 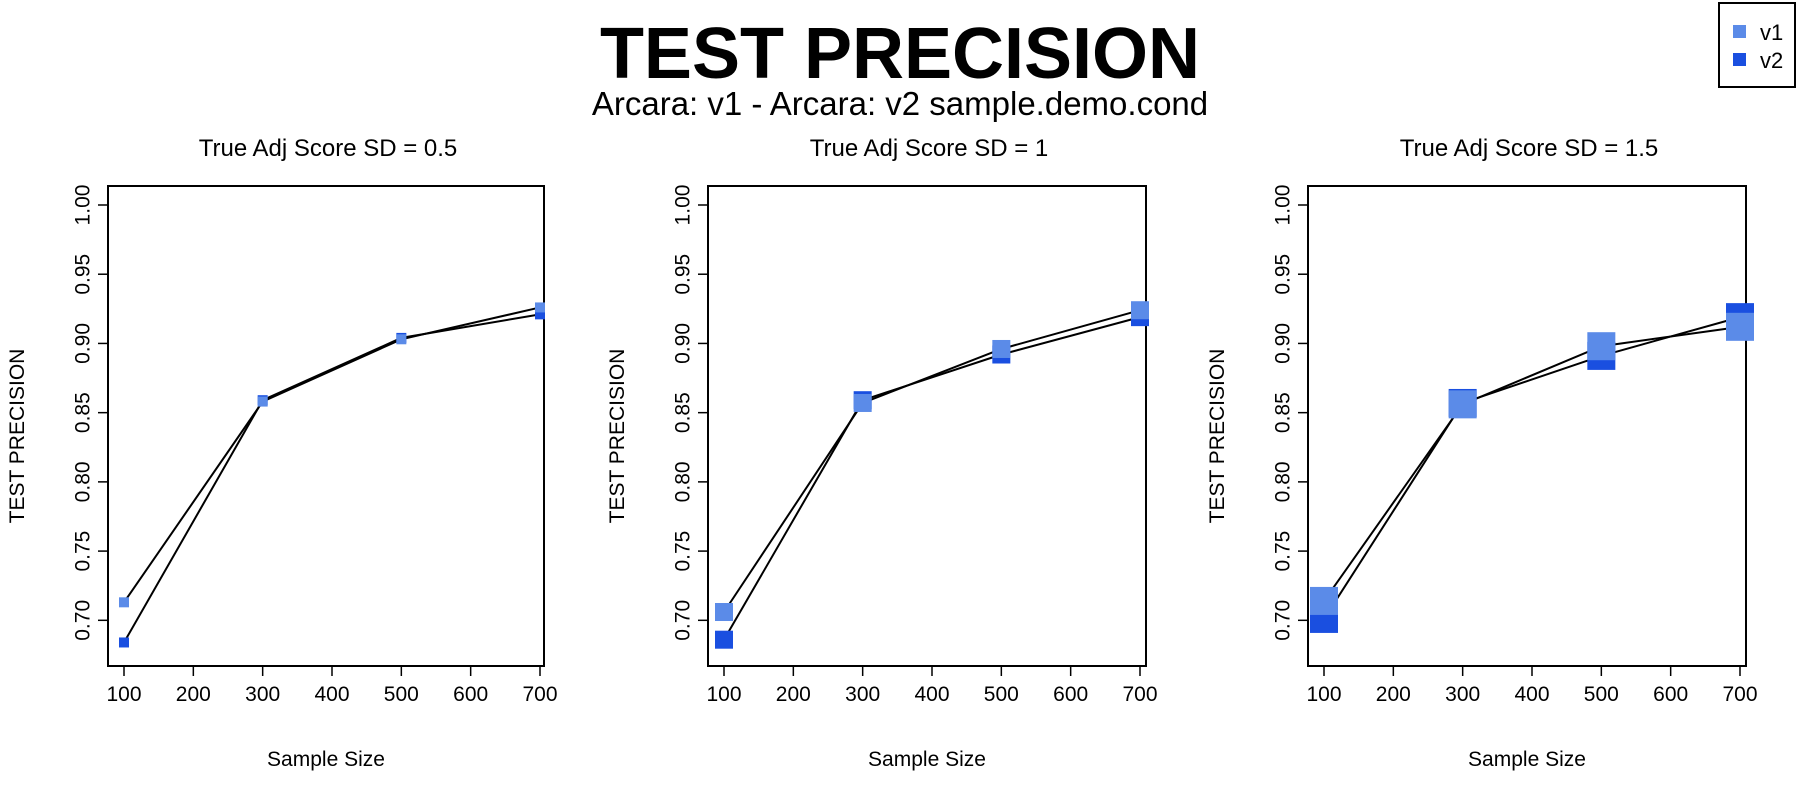 I want to click on legend-box, so click(x=1757, y=45).